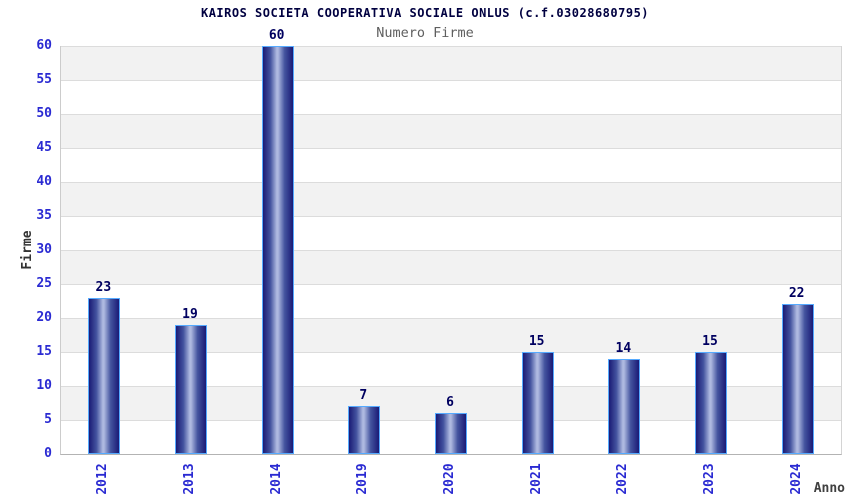 Image resolution: width=850 pixels, height=500 pixels. What do you see at coordinates (451, 433) in the screenshot?
I see `bar-2020` at bounding box center [451, 433].